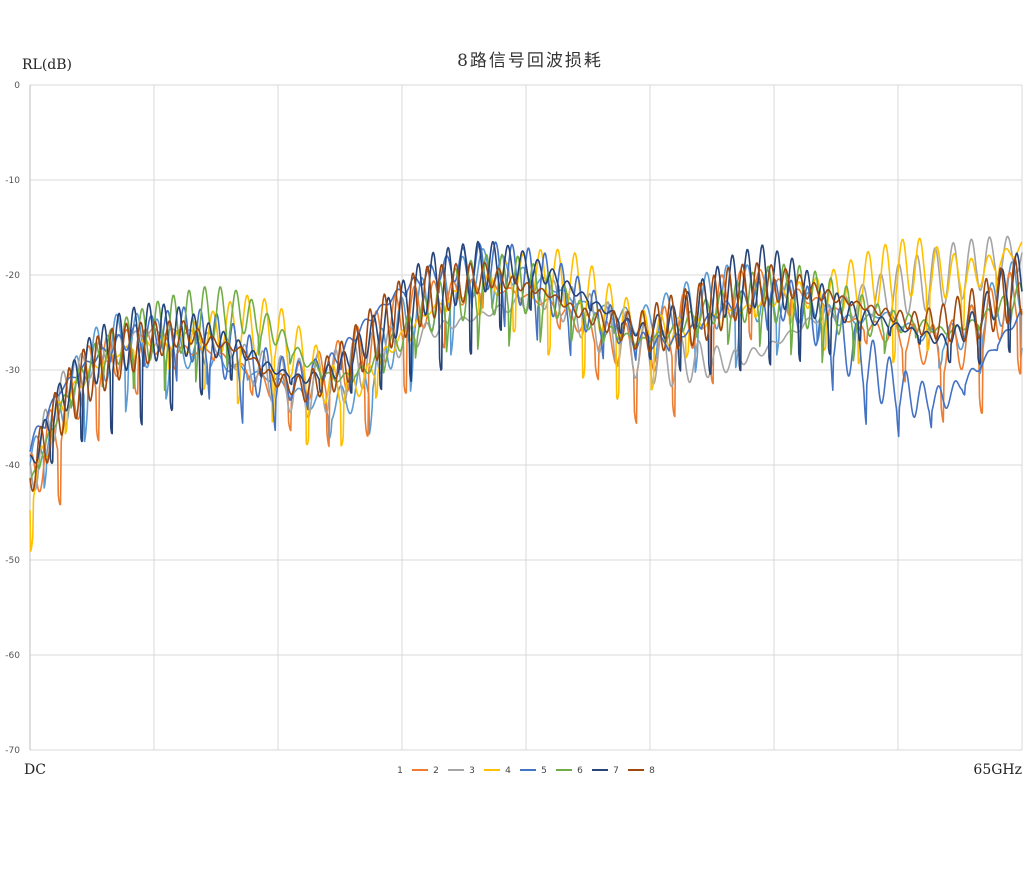 This screenshot has height=870, width=1033. I want to click on chart-title: 8路信号回波损耗, so click(530, 61).